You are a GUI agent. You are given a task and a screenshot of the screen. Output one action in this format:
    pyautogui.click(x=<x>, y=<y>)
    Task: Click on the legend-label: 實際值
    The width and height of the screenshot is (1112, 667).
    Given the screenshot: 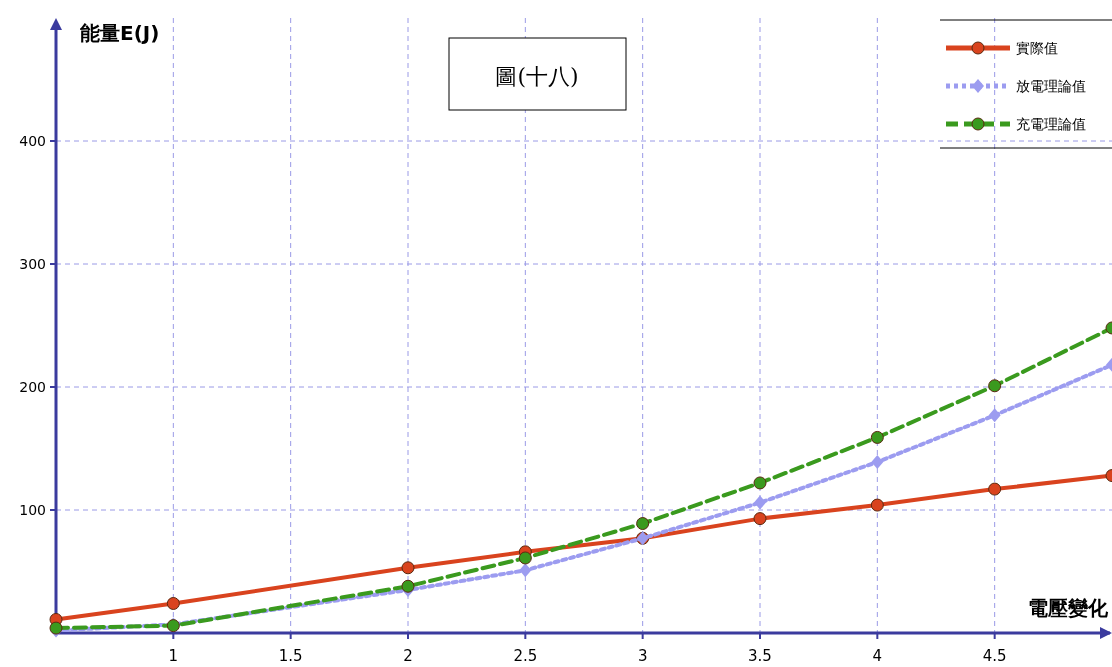 What is the action you would take?
    pyautogui.click(x=1037, y=48)
    